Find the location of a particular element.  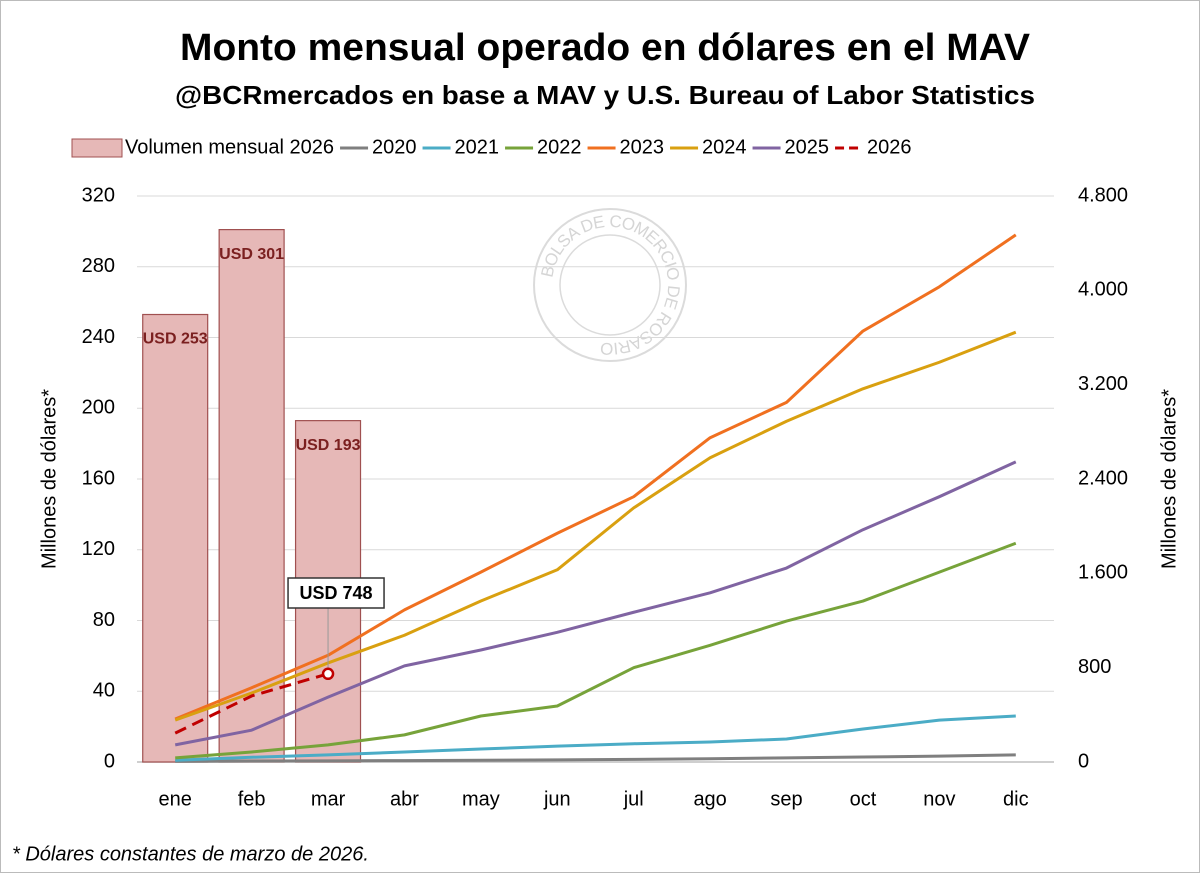

x-tick-label: ene is located at coordinates (175, 799).